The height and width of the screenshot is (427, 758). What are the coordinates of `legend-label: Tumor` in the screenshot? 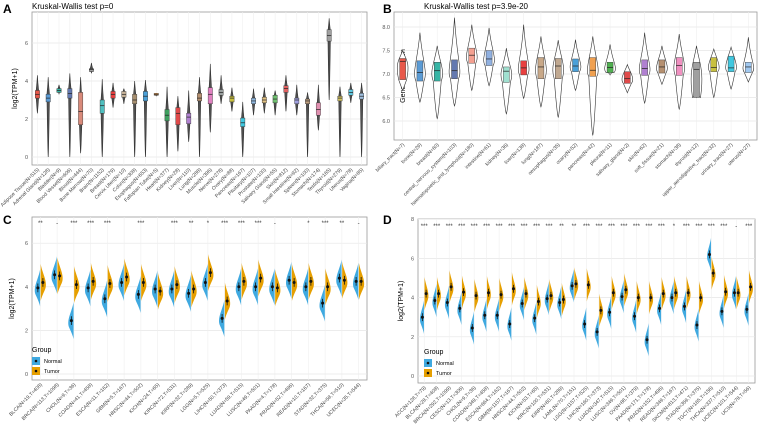 It's located at (444, 374).